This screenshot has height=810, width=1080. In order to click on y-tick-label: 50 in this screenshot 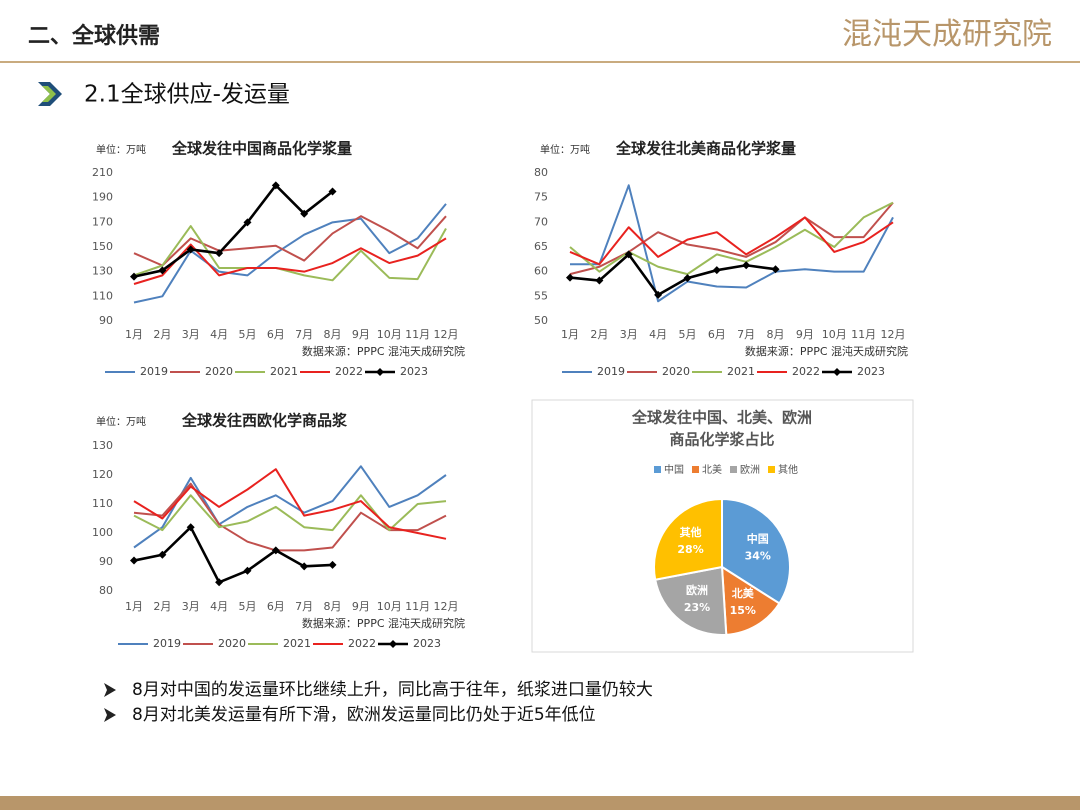, I will do `click(541, 320)`.